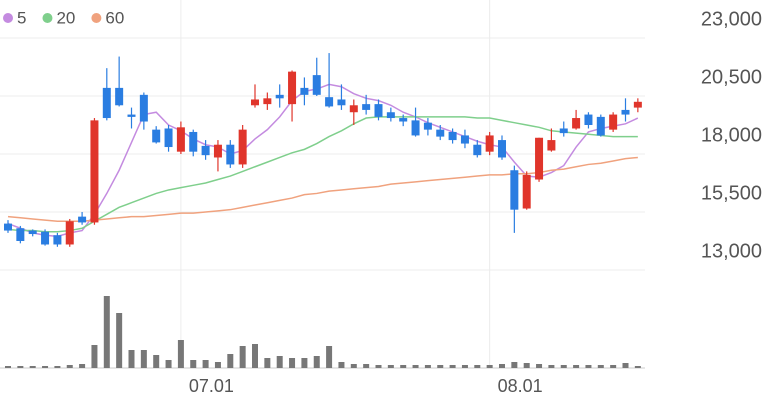  I want to click on y-tick-label: 15,500, so click(731, 193).